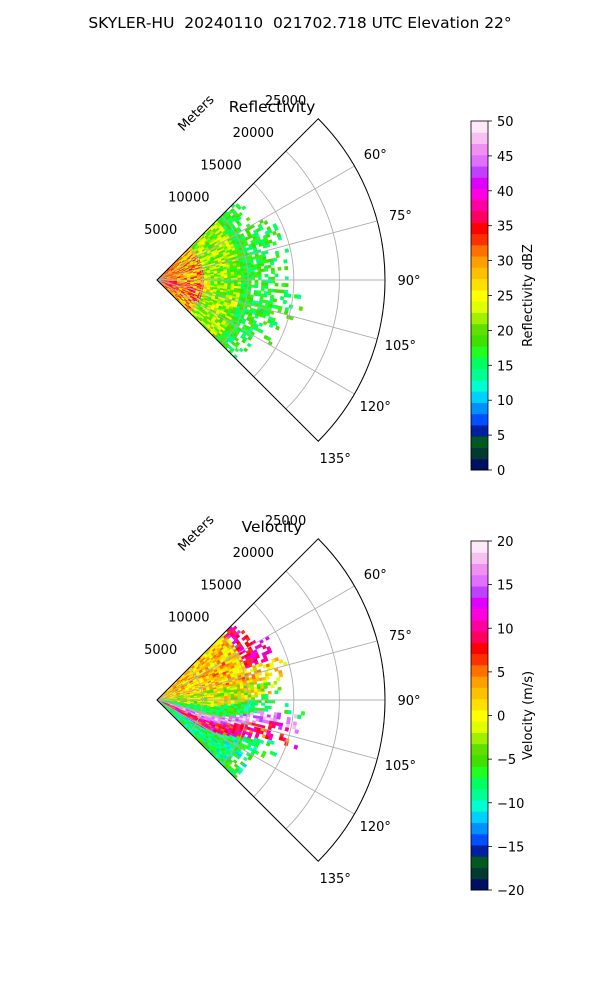  Describe the element at coordinates (220, 585) in the screenshot. I see `radial-tick-label: 15000` at that location.